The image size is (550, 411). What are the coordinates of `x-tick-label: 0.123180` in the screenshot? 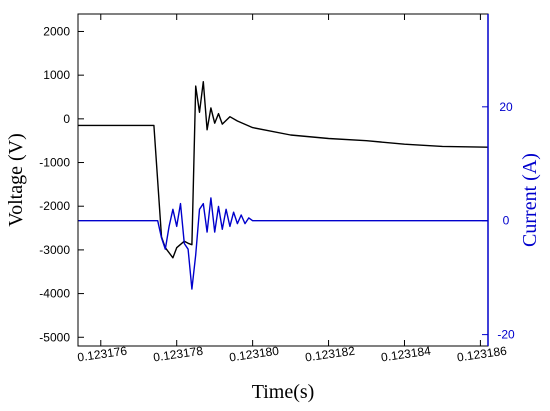 It's located at (254, 354).